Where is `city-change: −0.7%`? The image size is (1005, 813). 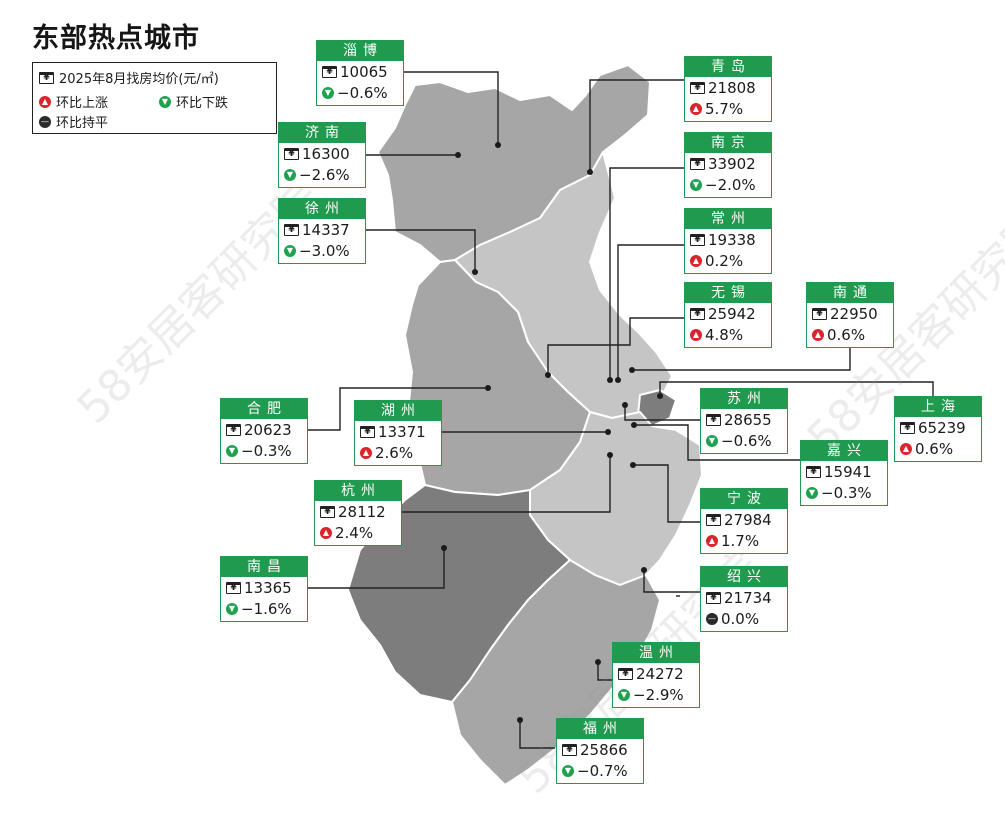
city-change: −0.7% is located at coordinates (602, 770).